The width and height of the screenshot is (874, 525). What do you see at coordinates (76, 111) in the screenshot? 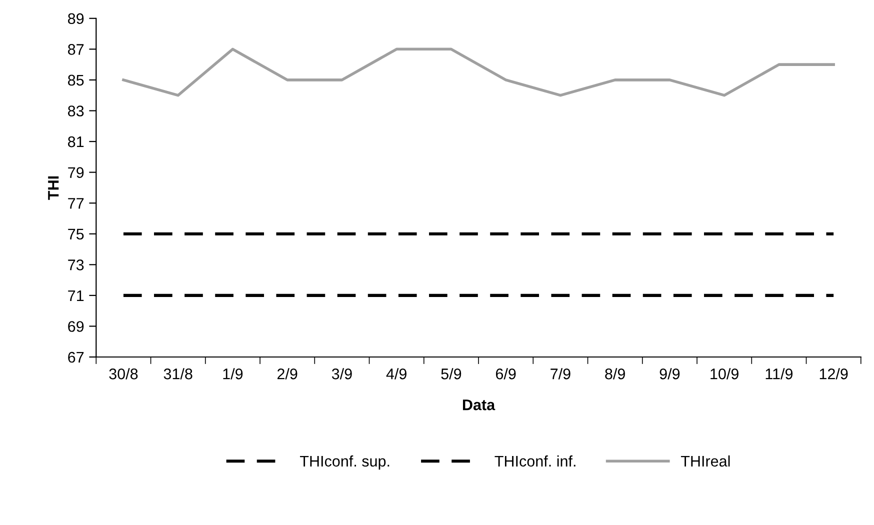
I see `y-tick-label: 83` at bounding box center [76, 111].